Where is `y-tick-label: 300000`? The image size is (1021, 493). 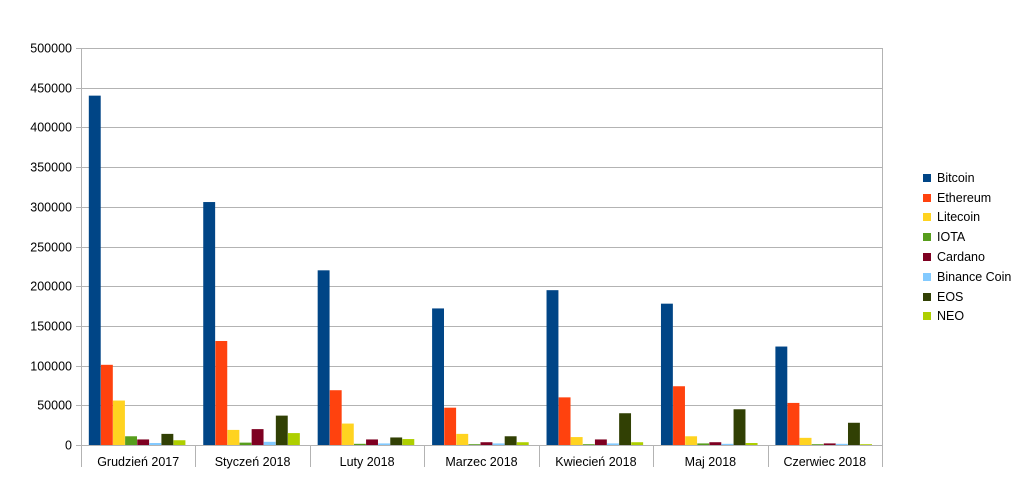
y-tick-label: 300000 is located at coordinates (51, 208).